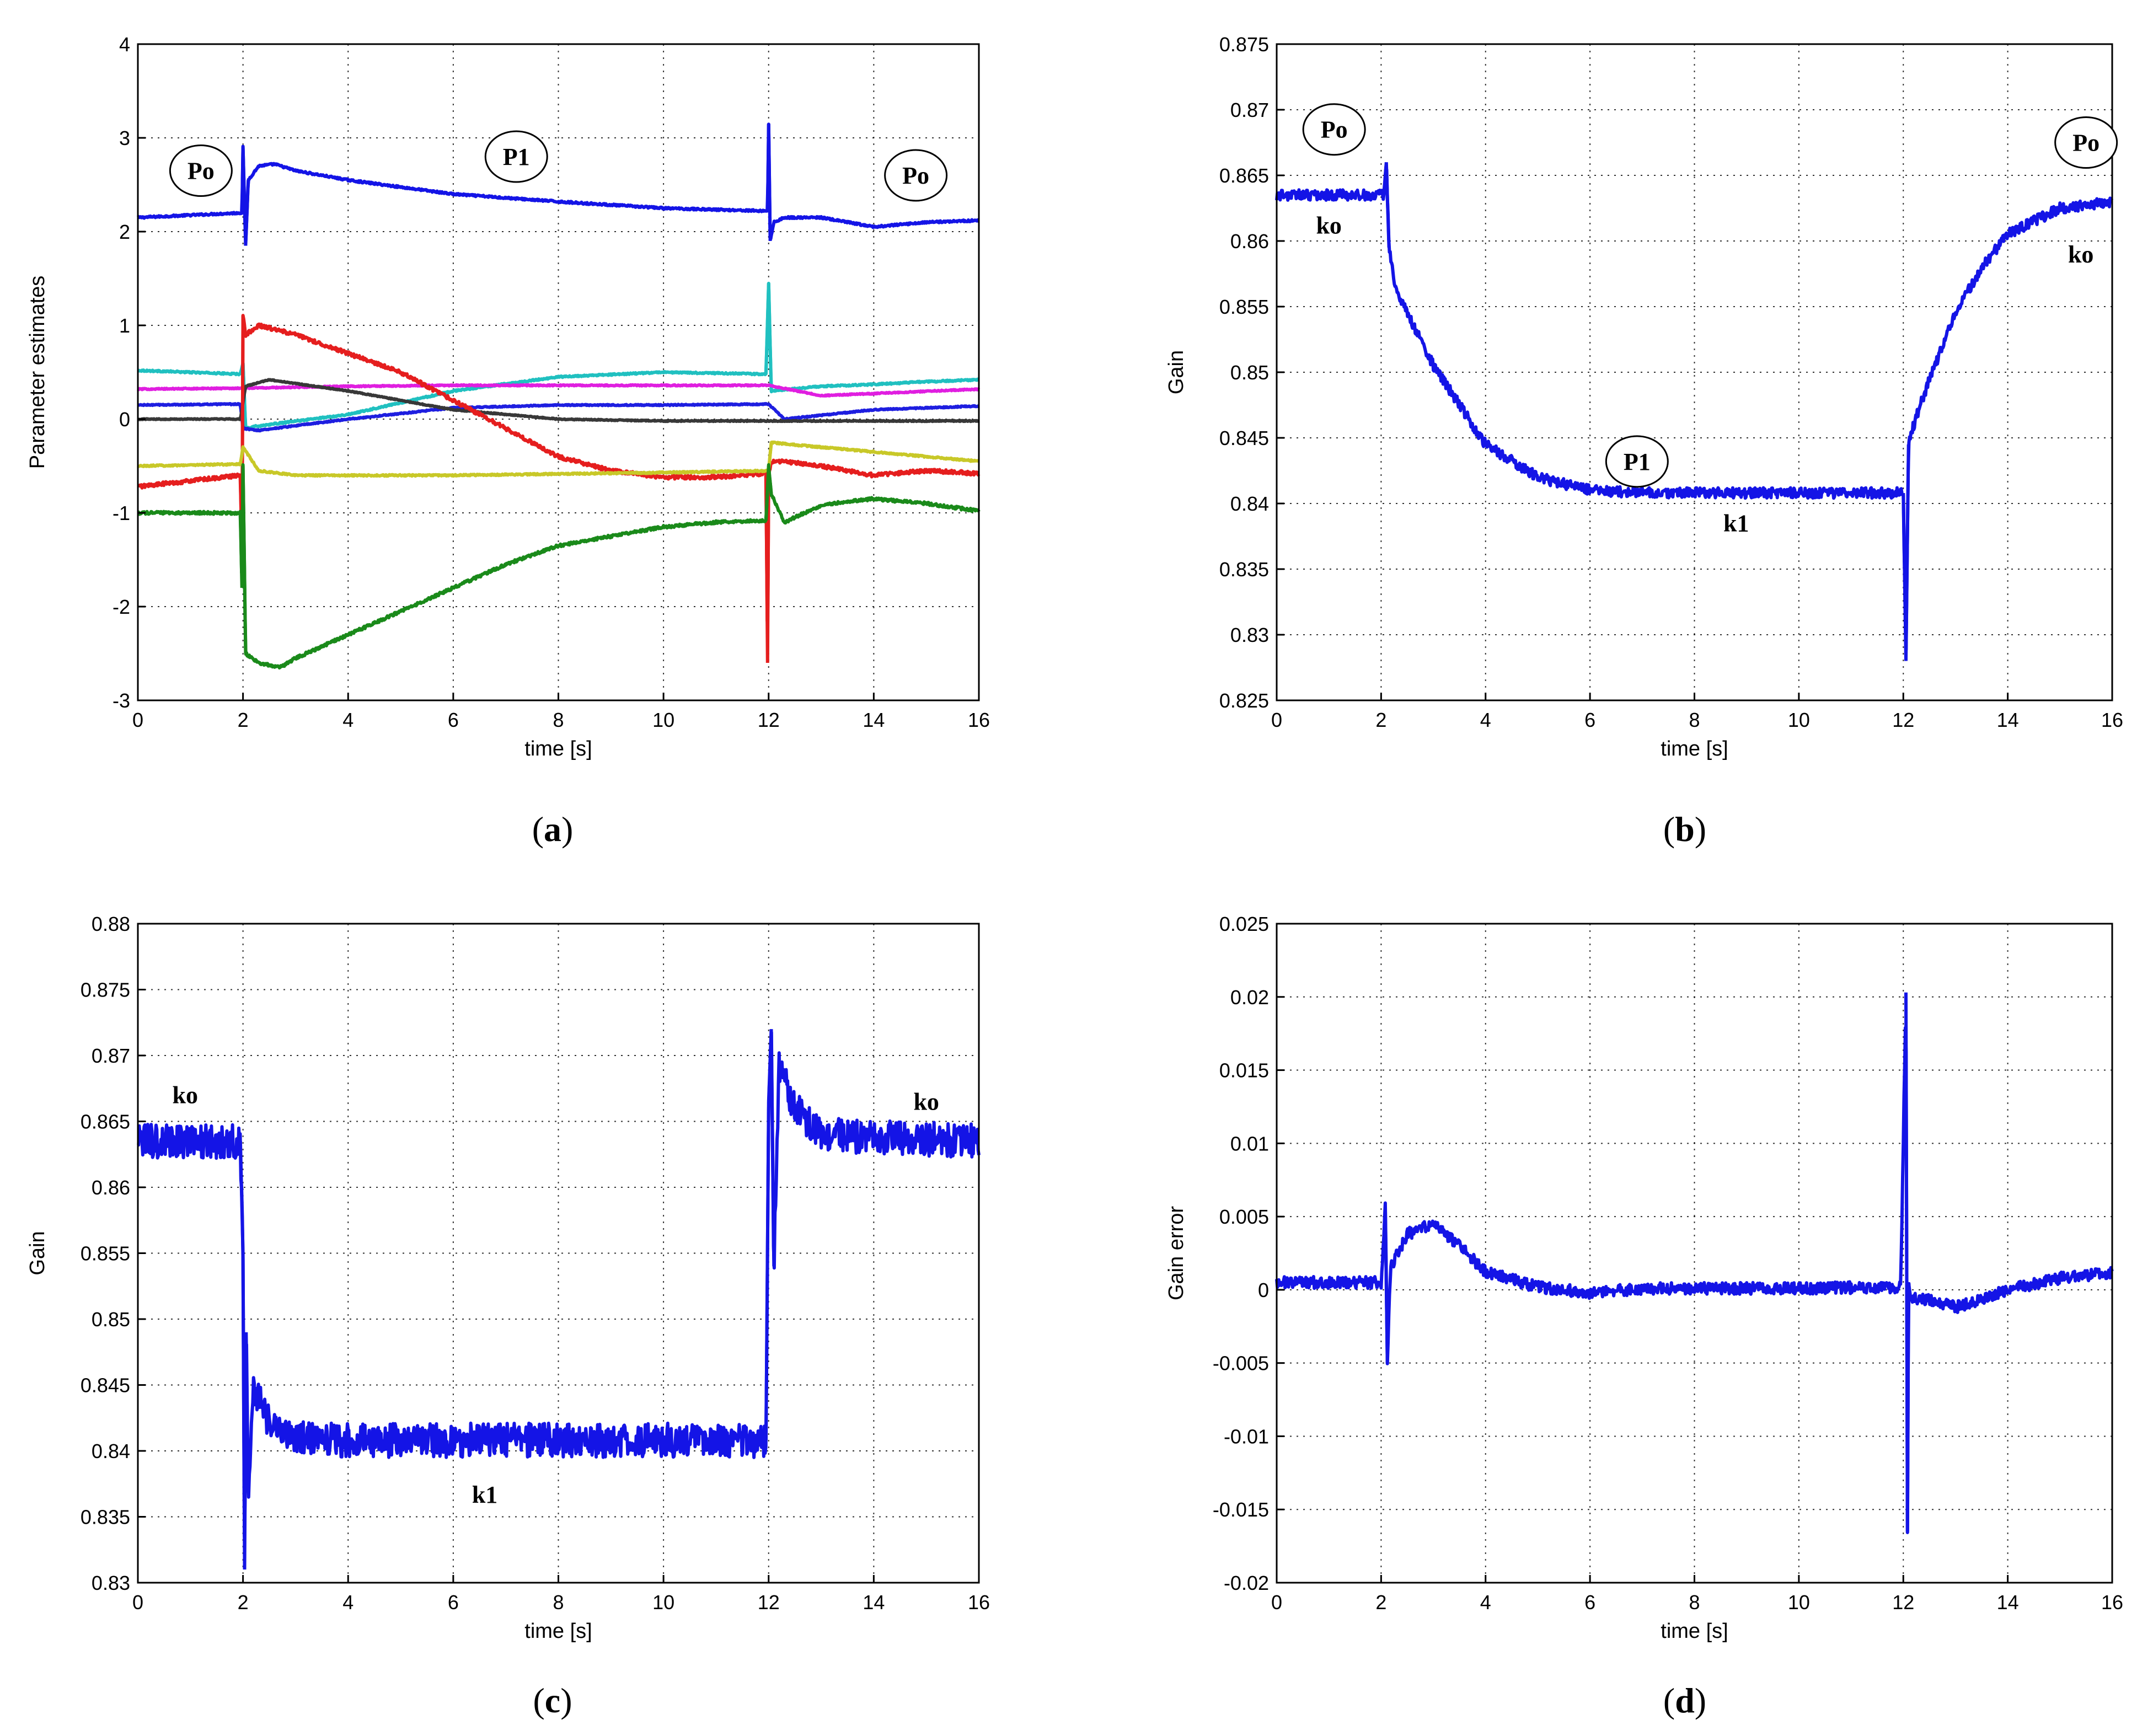 Image resolution: width=2137 pixels, height=1736 pixels. What do you see at coordinates (105, 1517) in the screenshot?
I see `y-tick-label: 0.835` at bounding box center [105, 1517].